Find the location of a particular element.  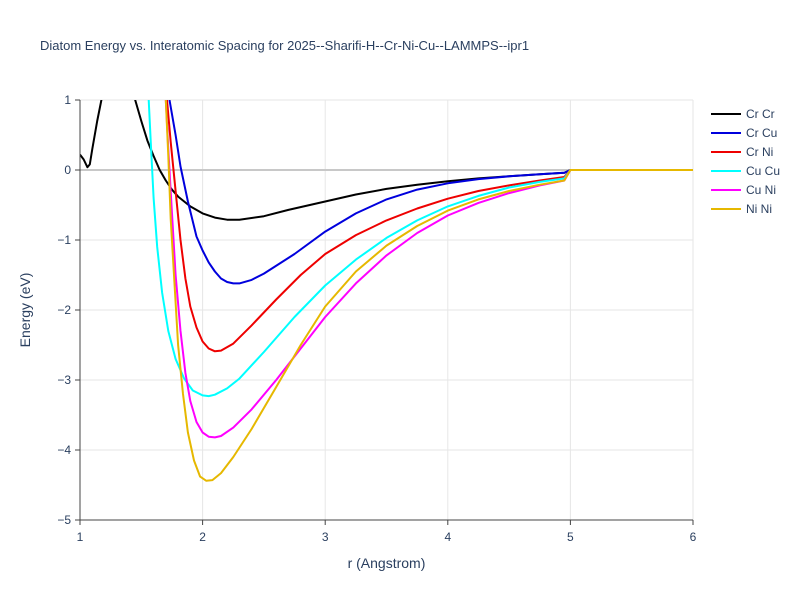

x-tick-label-5: 6 is located at coordinates (693, 537).